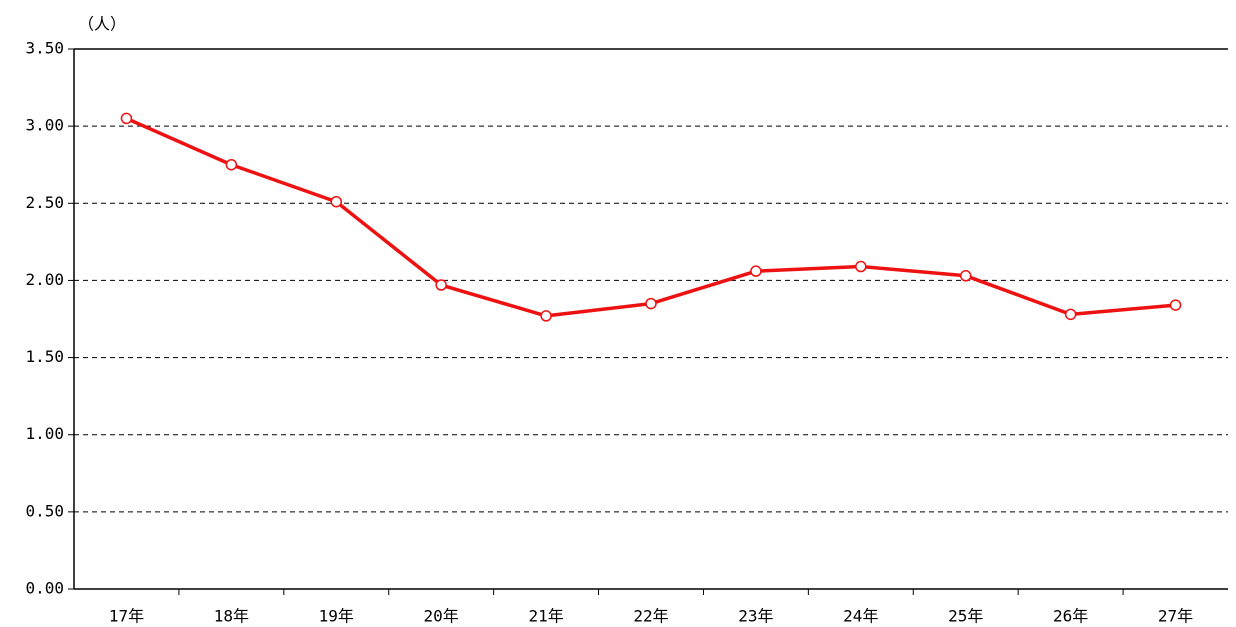 This screenshot has height=627, width=1236. Describe the element at coordinates (126, 616) in the screenshot. I see `x-tick-label: 17年` at that location.